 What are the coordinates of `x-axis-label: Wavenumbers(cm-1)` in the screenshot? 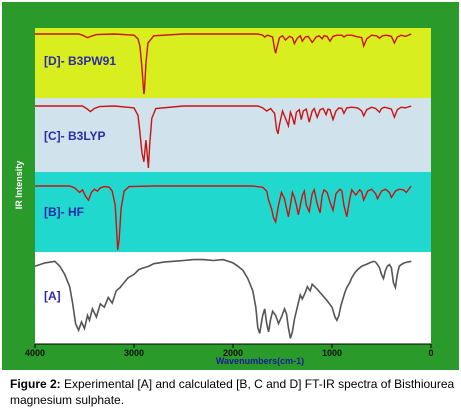 It's located at (260, 361).